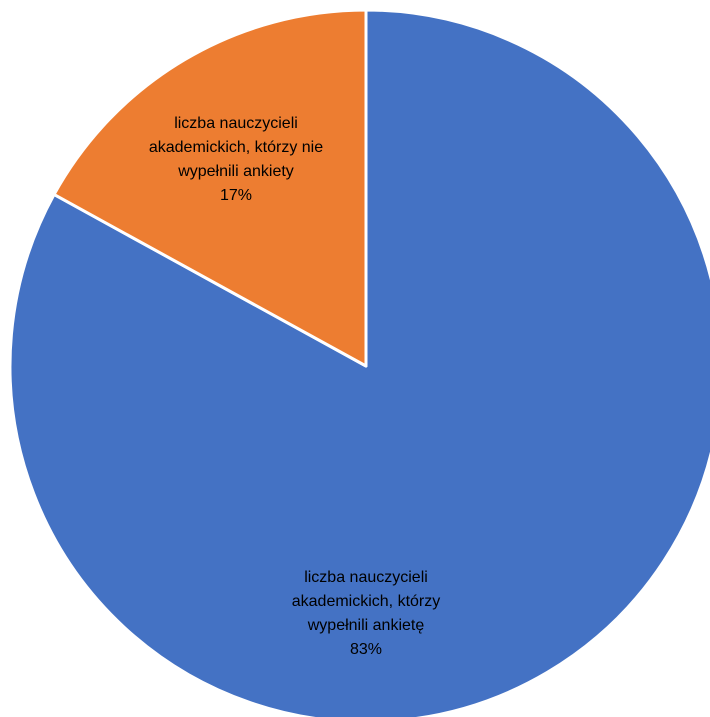 The height and width of the screenshot is (717, 710). What do you see at coordinates (236, 195) in the screenshot?
I see `data-label-percent: 17%` at bounding box center [236, 195].